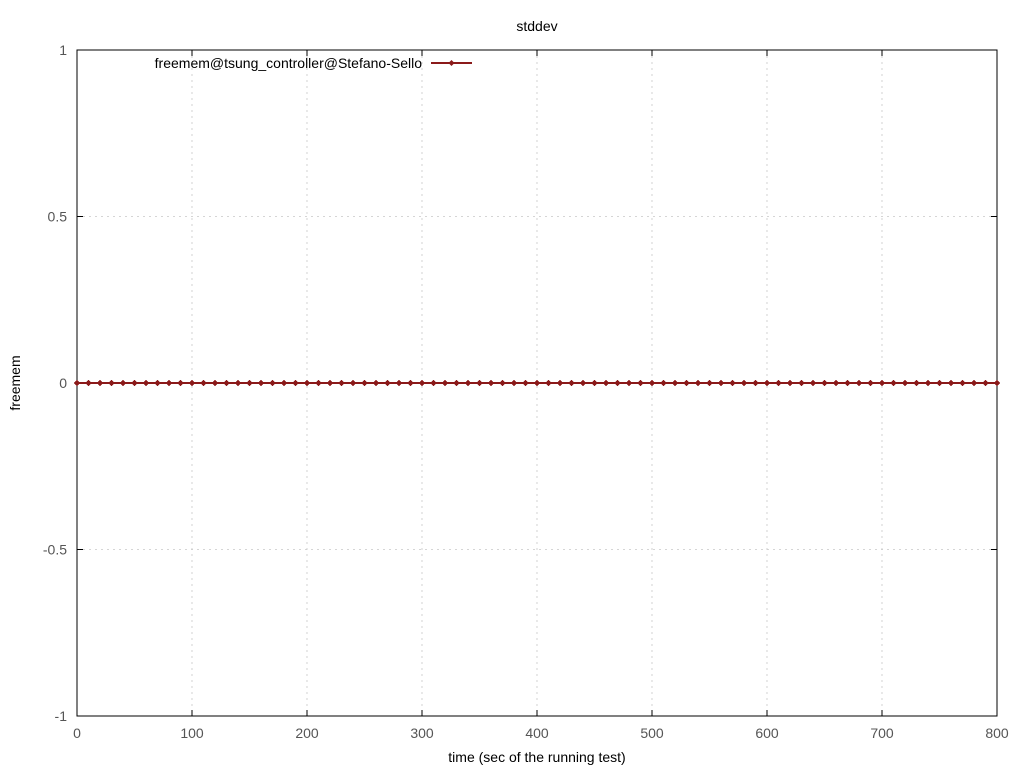  Describe the element at coordinates (77, 733) in the screenshot. I see `x-tick-label: 0` at that location.